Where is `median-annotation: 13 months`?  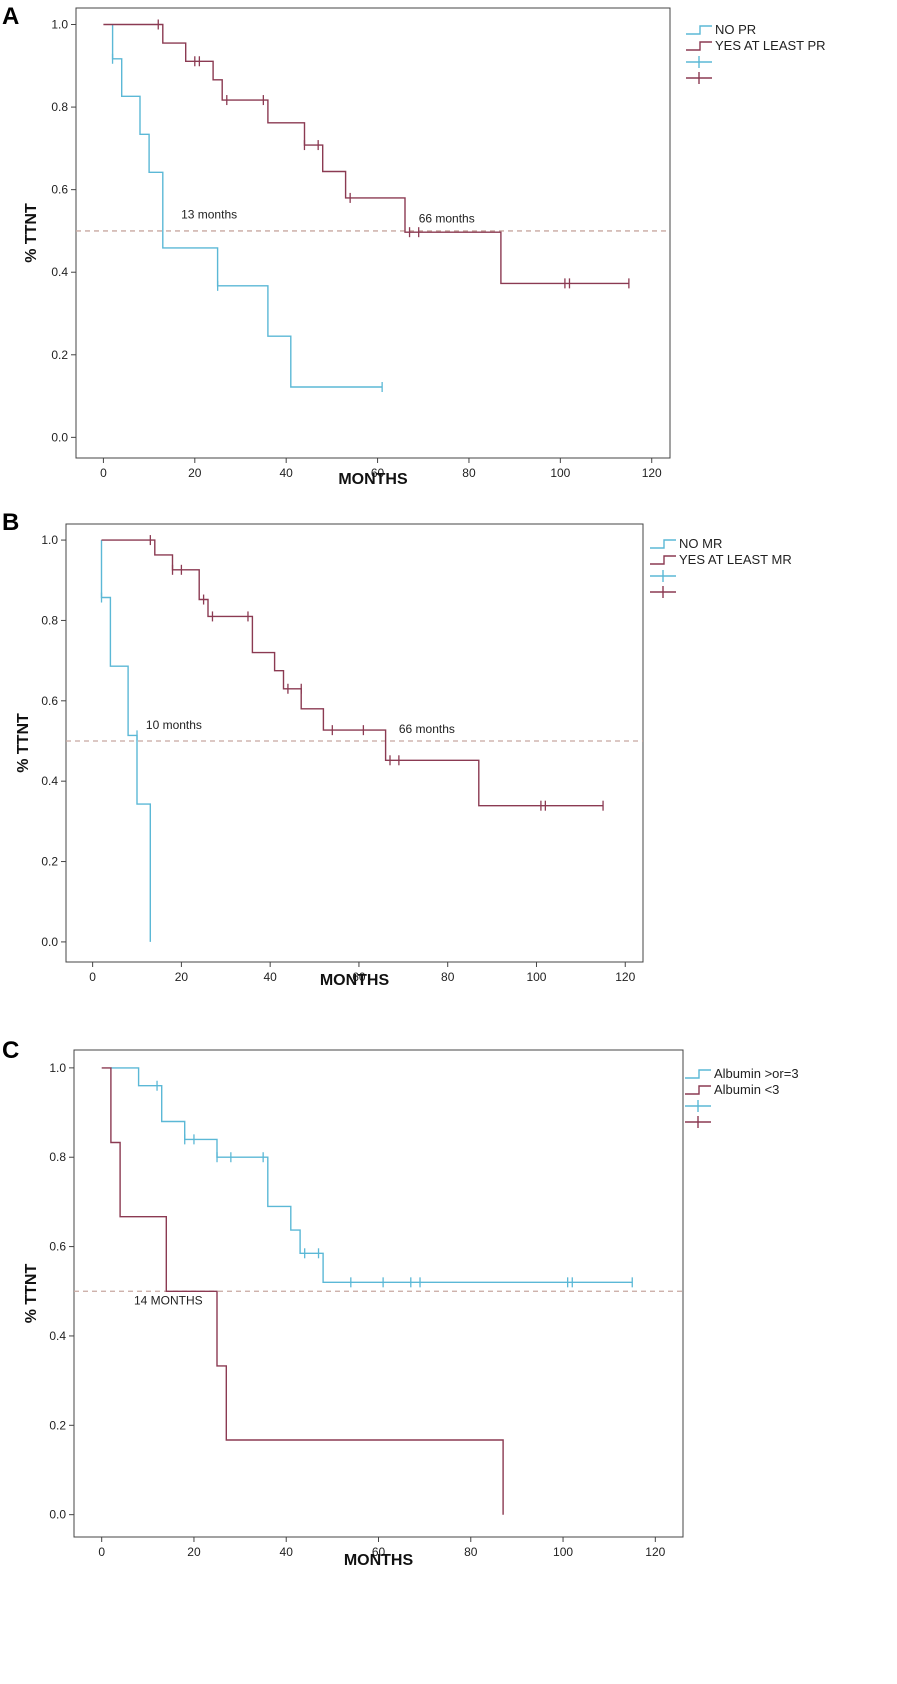 median-annotation: 13 months is located at coordinates (209, 215).